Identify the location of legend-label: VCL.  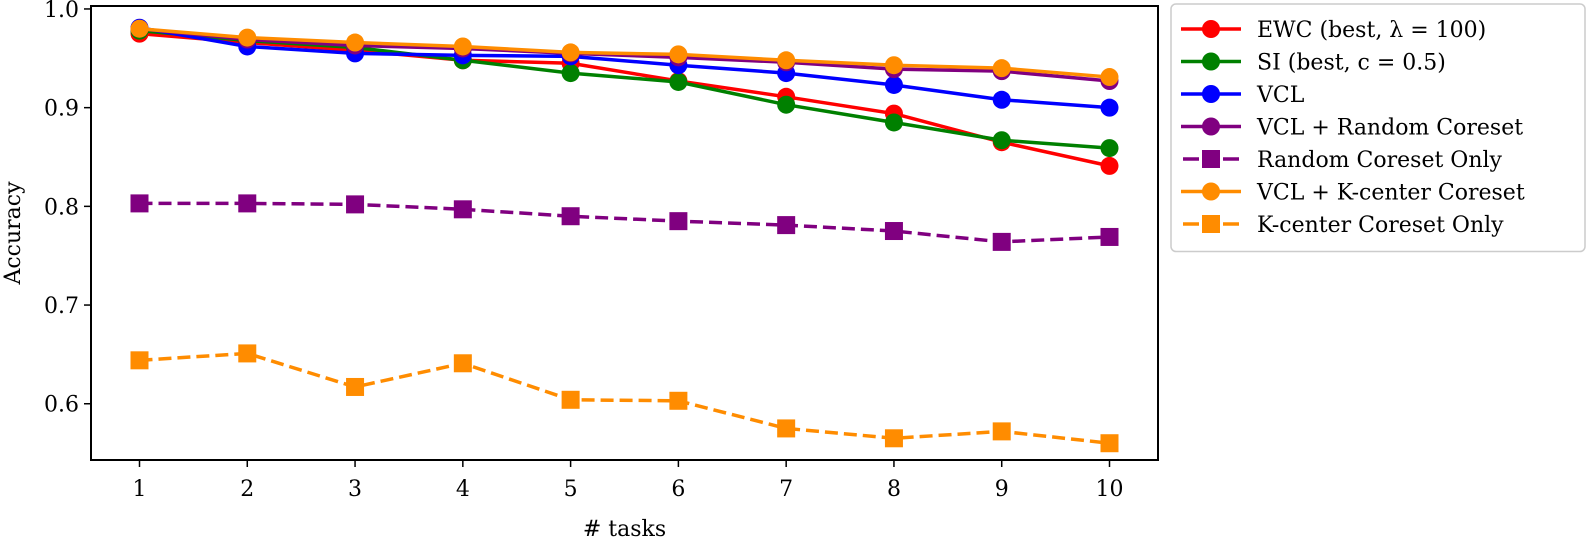
(1280, 95).